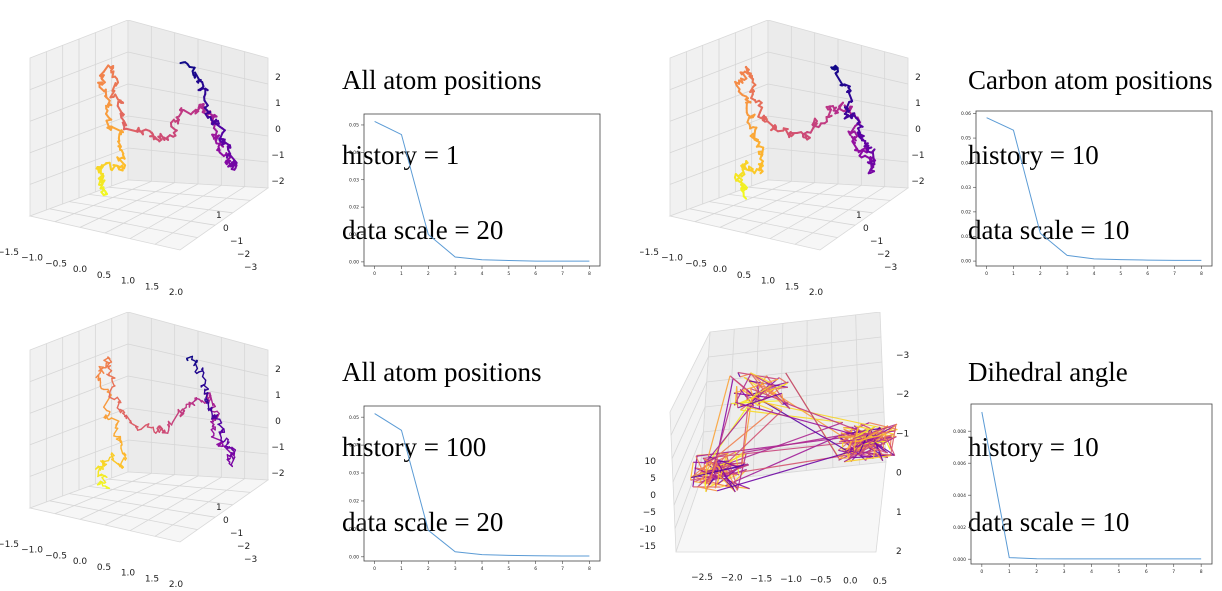  Describe the element at coordinates (278, 78) in the screenshot. I see `z-tick-label: 2` at that location.